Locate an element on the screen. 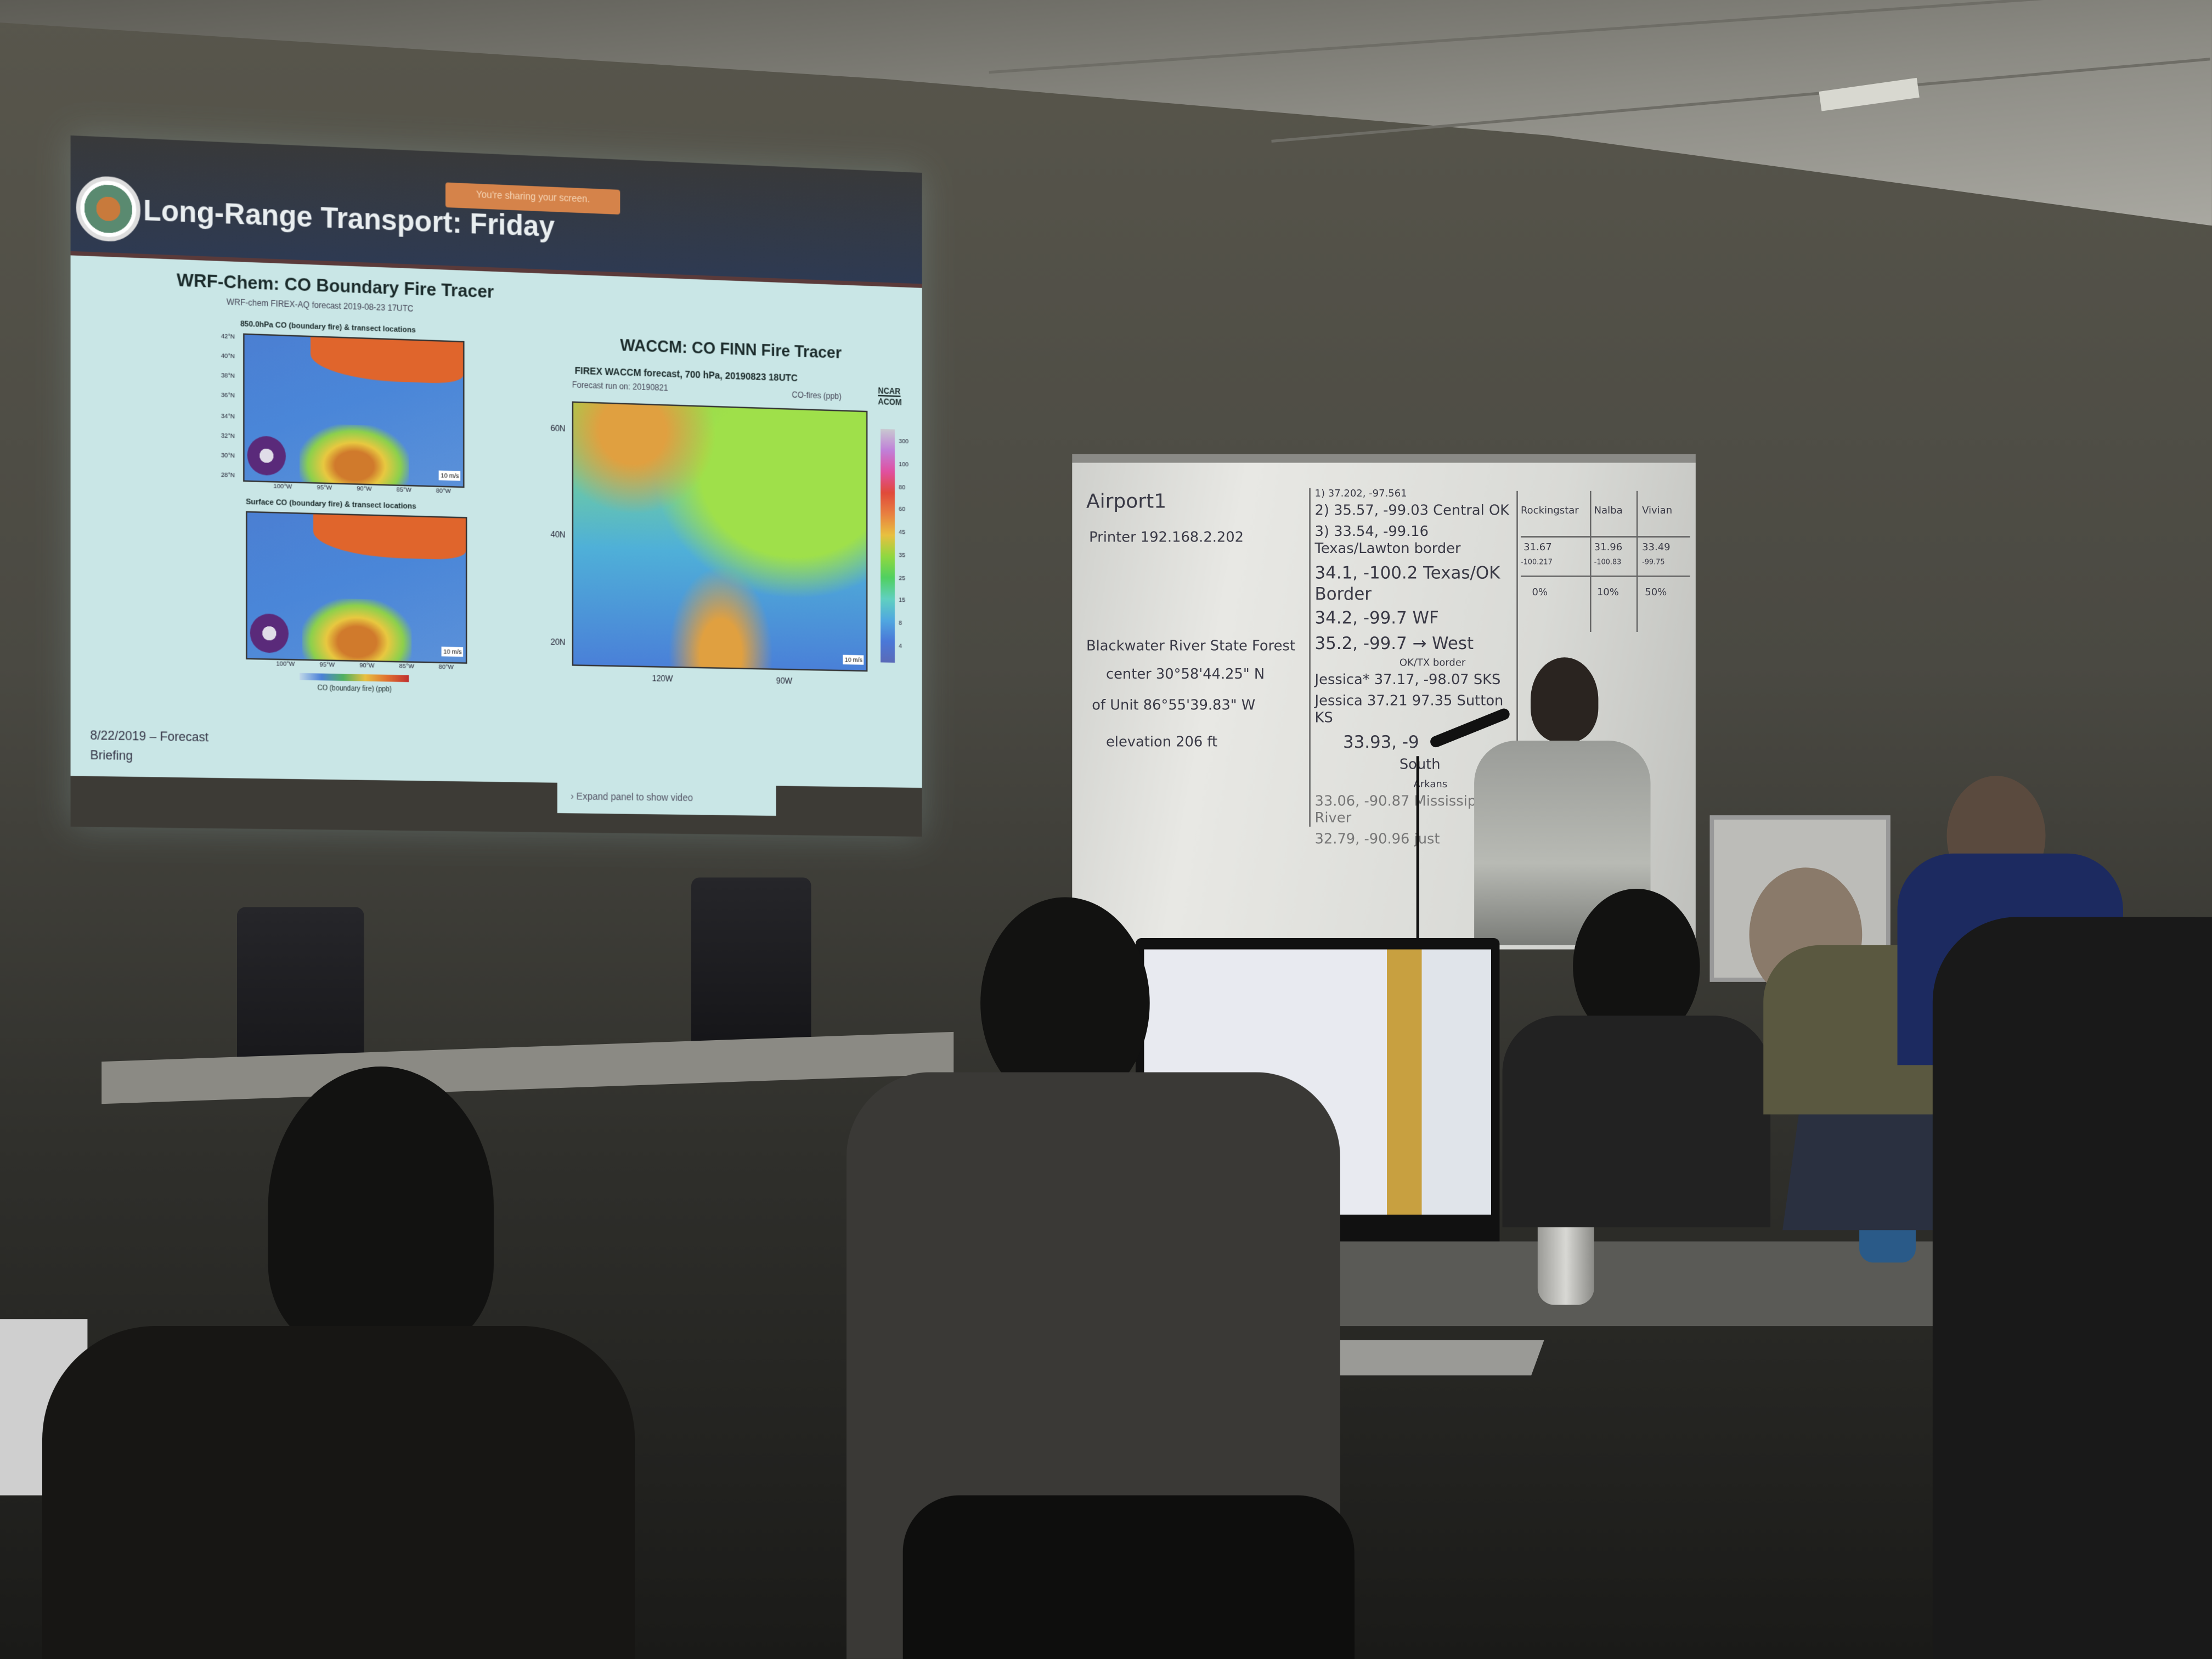 Image resolution: width=2212 pixels, height=1659 pixels. lat-tick: 38°N is located at coordinates (228, 376).